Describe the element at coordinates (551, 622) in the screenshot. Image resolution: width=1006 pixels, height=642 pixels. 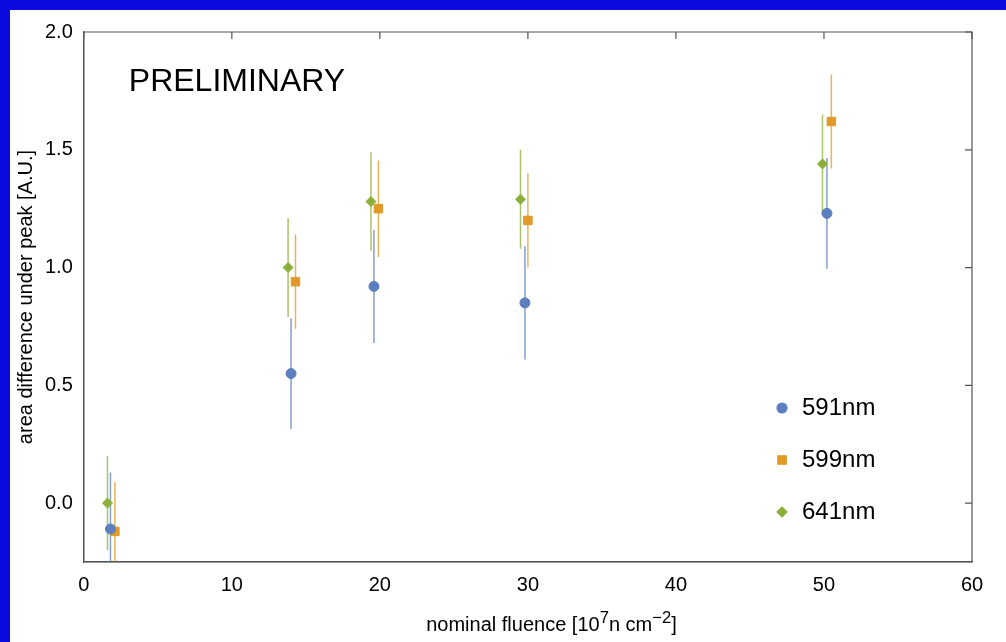
I see `x-axis-title: nominal fluence [10$^{7}$n cm$^{−2}$]` at that location.